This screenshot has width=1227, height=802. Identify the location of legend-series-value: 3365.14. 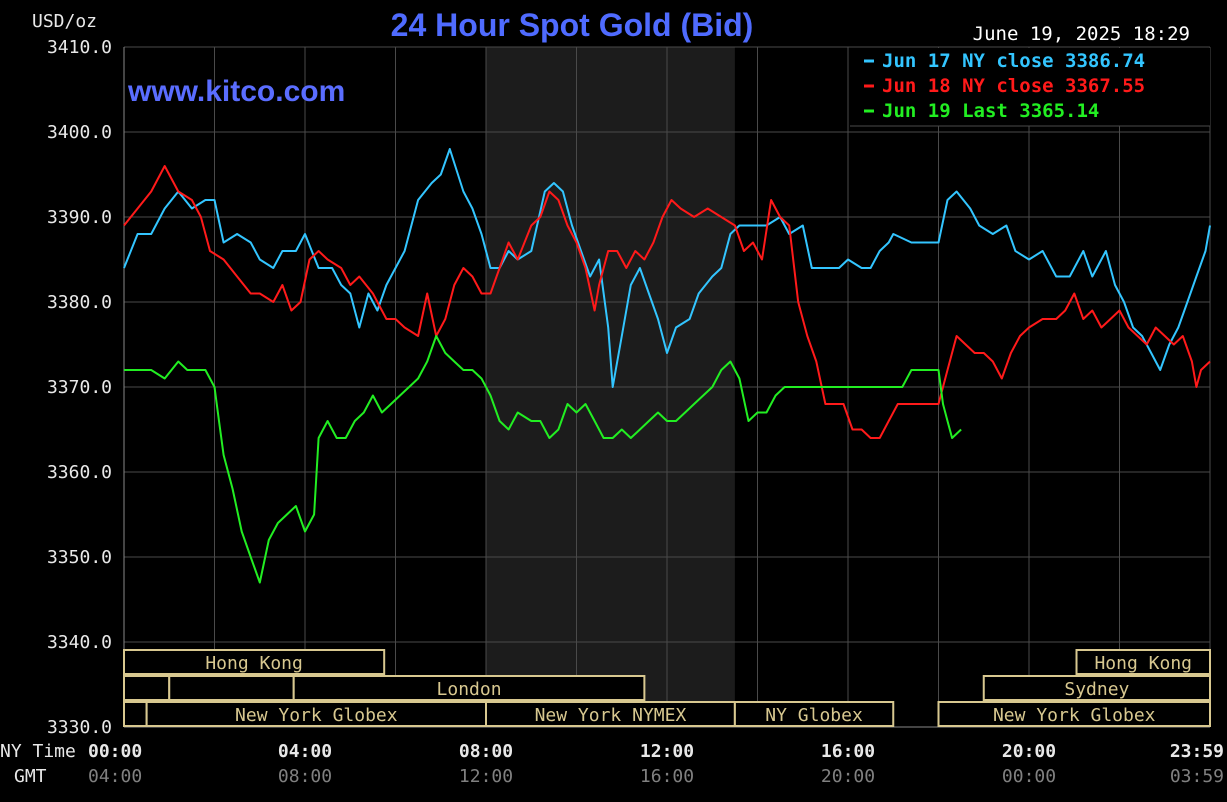
(1059, 111).